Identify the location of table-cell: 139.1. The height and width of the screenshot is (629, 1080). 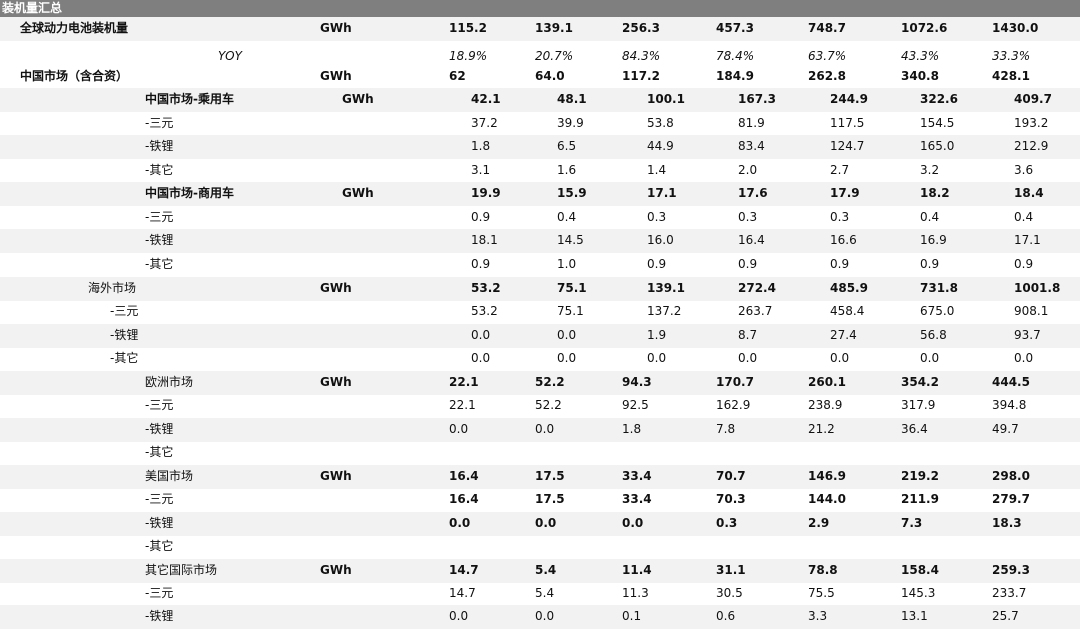
(554, 28).